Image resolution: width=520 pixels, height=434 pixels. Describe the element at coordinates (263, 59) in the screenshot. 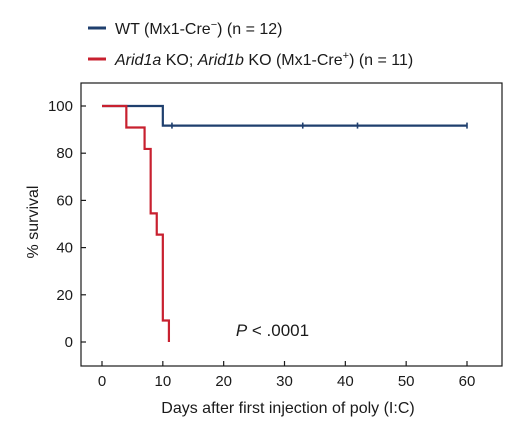

I see `legend-label-ko: Arid1a KO; Arid1b KO (Mx1-Cre+) (n = 11)` at that location.